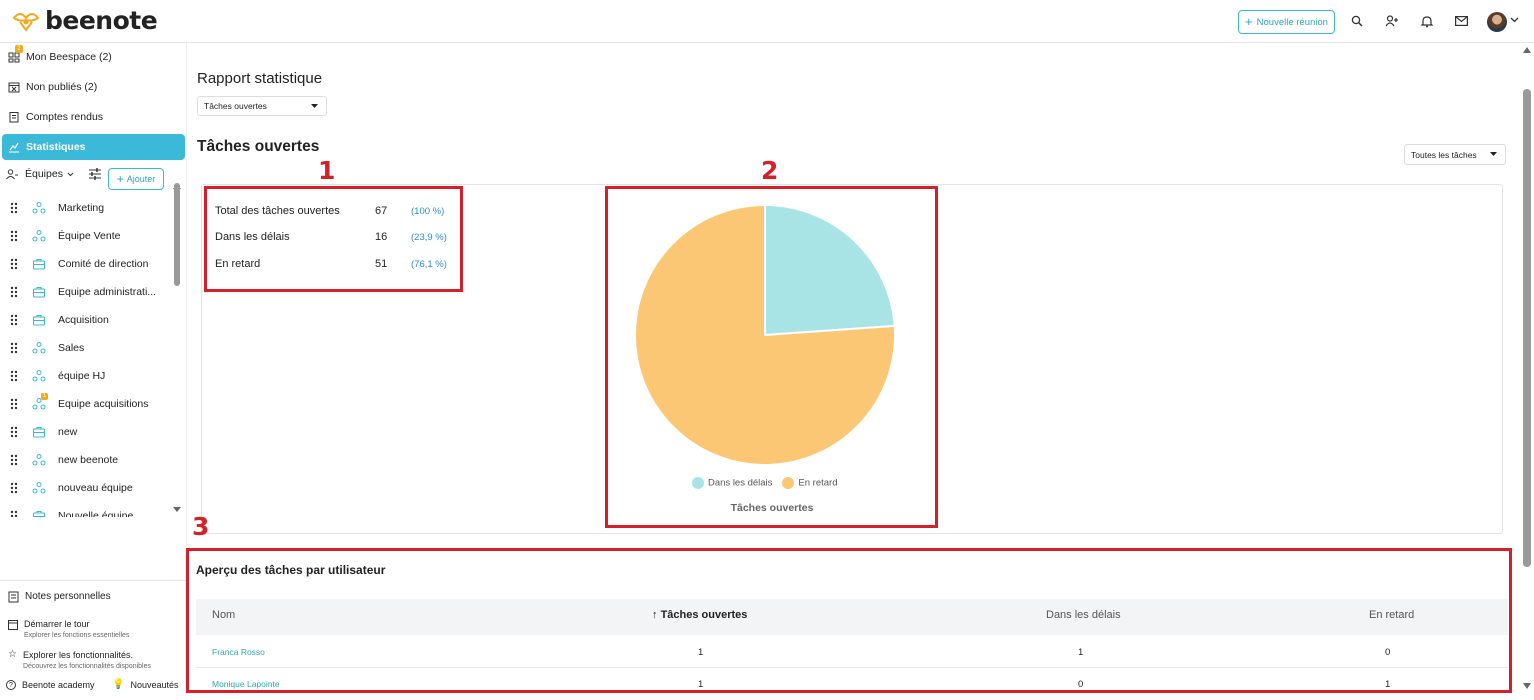  What do you see at coordinates (12, 173) in the screenshot?
I see `users-icon` at bounding box center [12, 173].